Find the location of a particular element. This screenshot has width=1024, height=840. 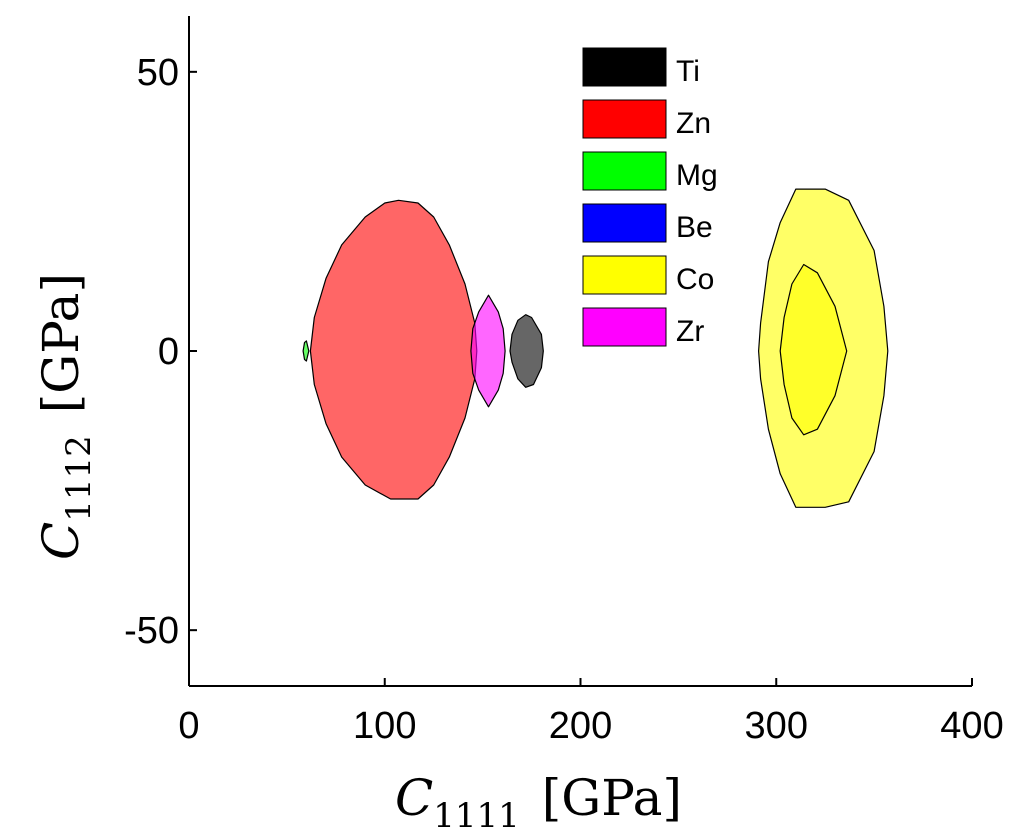

legend-label-zr: Zr is located at coordinates (690, 331).